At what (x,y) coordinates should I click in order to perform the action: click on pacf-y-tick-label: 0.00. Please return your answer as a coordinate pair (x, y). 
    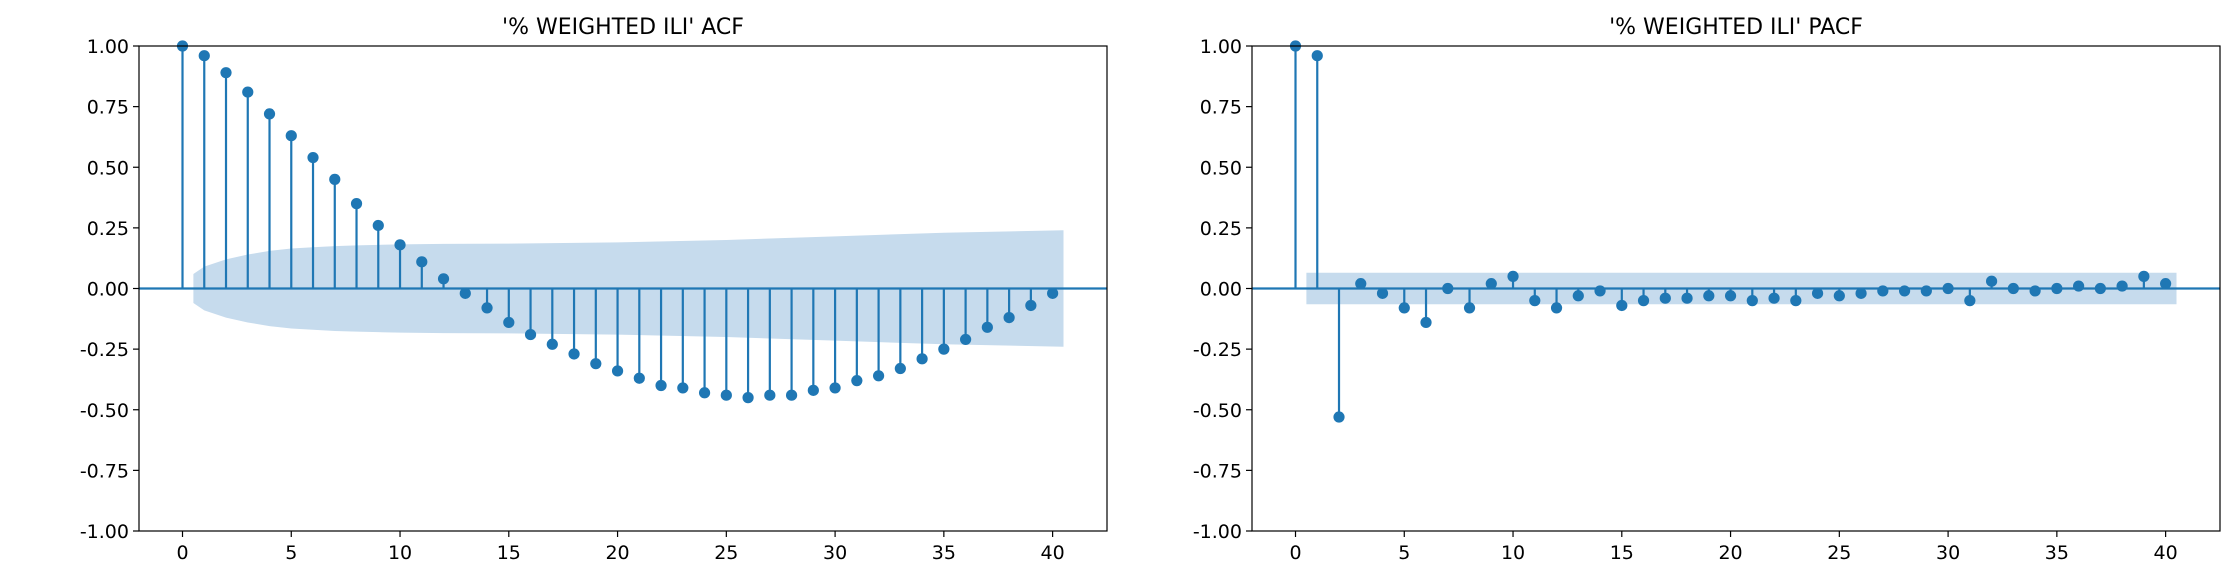
    Looking at the image, I should click on (1221, 290).